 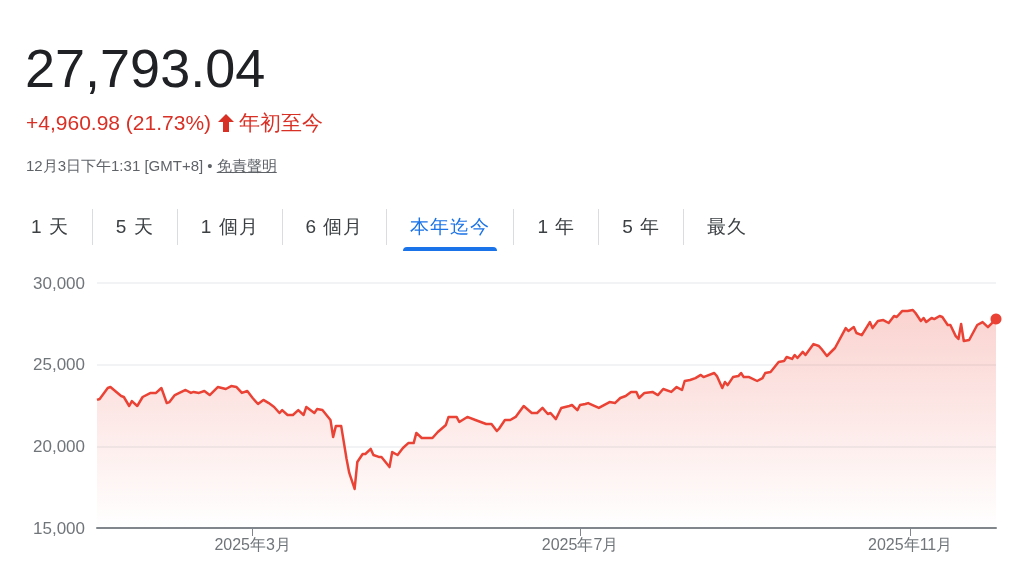 I want to click on text: 6 個月, so click(x=334, y=227).